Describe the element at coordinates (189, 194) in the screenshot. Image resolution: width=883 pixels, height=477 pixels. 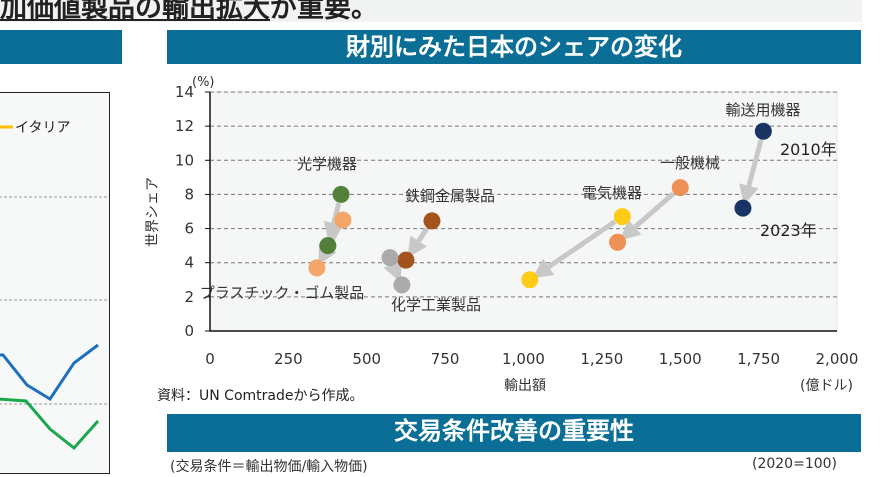
I see `y-tick-label: 8` at that location.